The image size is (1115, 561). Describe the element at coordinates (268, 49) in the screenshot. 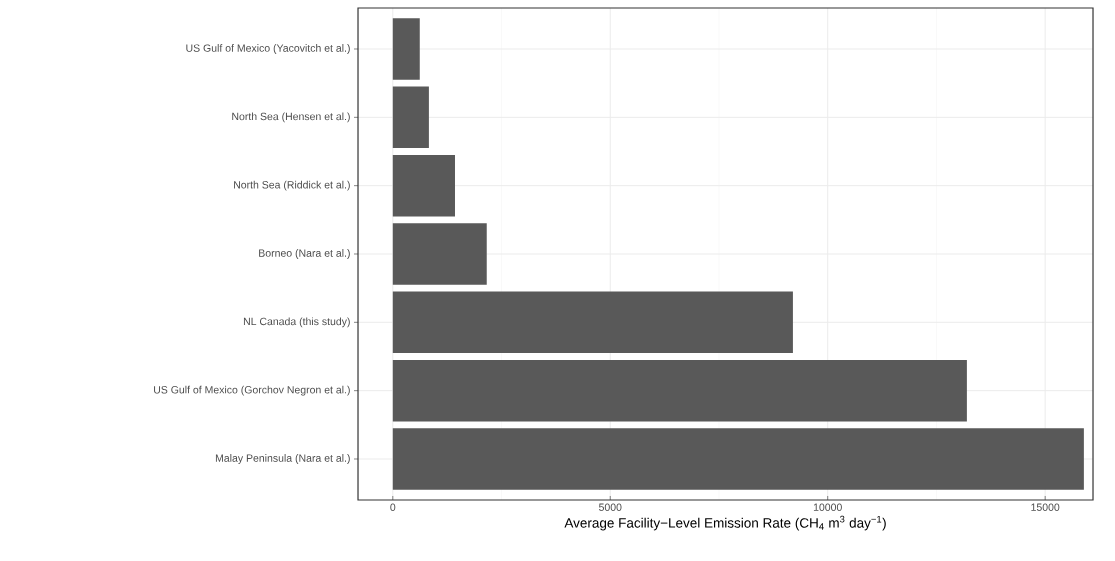

I see `y-tick-label: US Gulf of Mexico (Yacovitch et al.)` at that location.